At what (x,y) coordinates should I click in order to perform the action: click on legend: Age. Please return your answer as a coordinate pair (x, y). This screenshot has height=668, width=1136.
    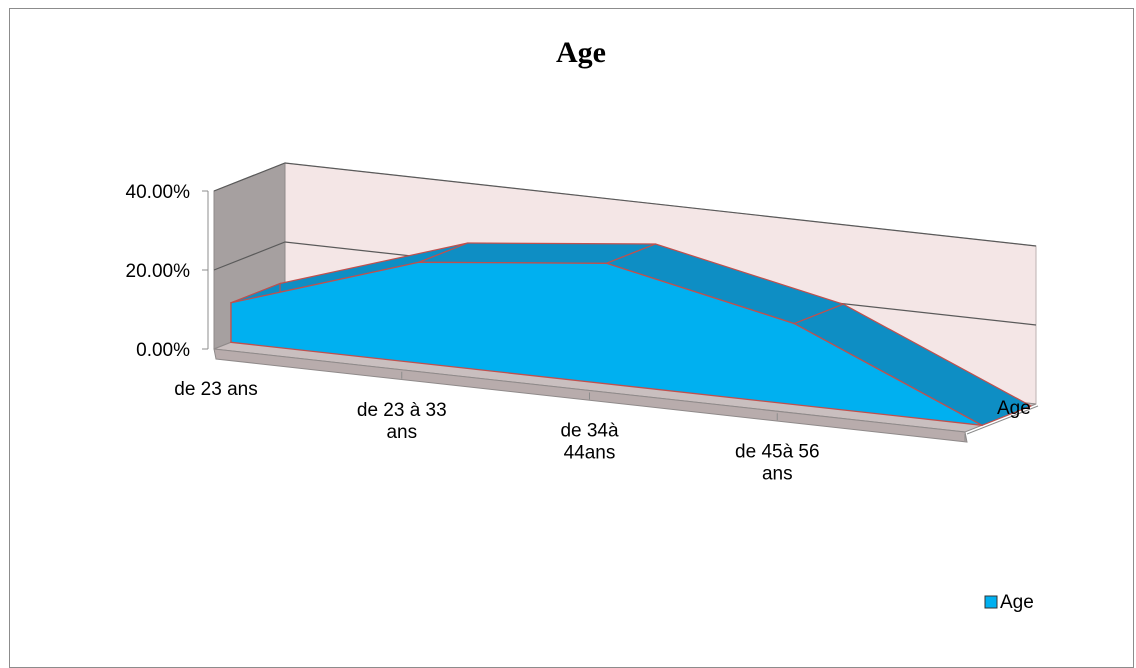
    Looking at the image, I should click on (1009, 602).